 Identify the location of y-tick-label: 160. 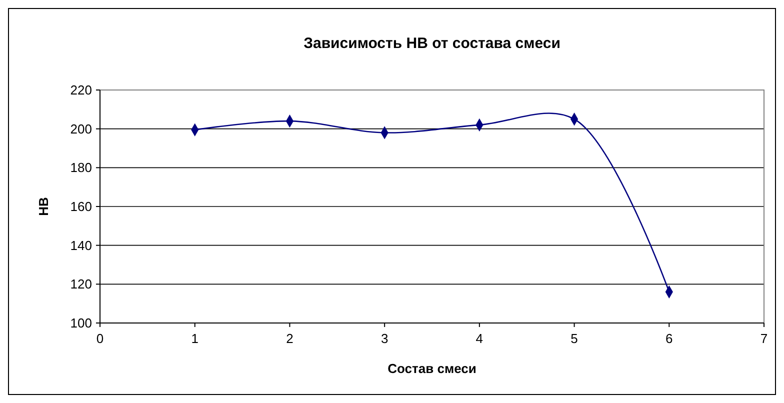
(81, 206).